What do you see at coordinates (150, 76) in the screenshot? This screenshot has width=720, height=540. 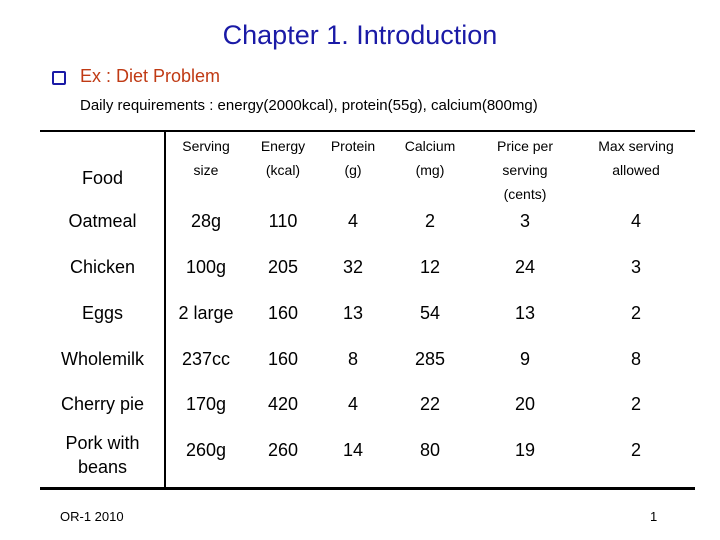 I see `bullet-text: Ex : Diet Problem` at bounding box center [150, 76].